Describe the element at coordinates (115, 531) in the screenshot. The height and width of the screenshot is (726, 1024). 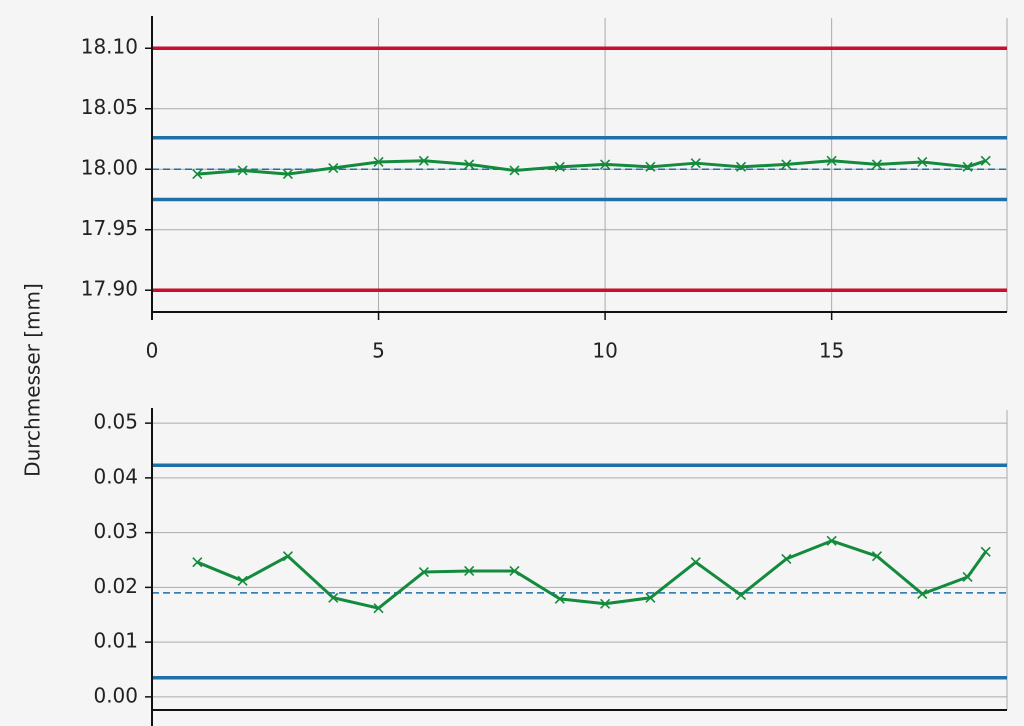
I see `y-tick-label: 0.03` at that location.